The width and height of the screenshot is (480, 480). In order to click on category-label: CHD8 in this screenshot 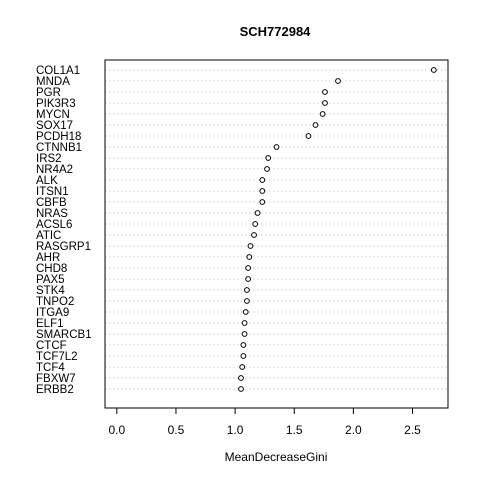, I will do `click(51, 269)`.